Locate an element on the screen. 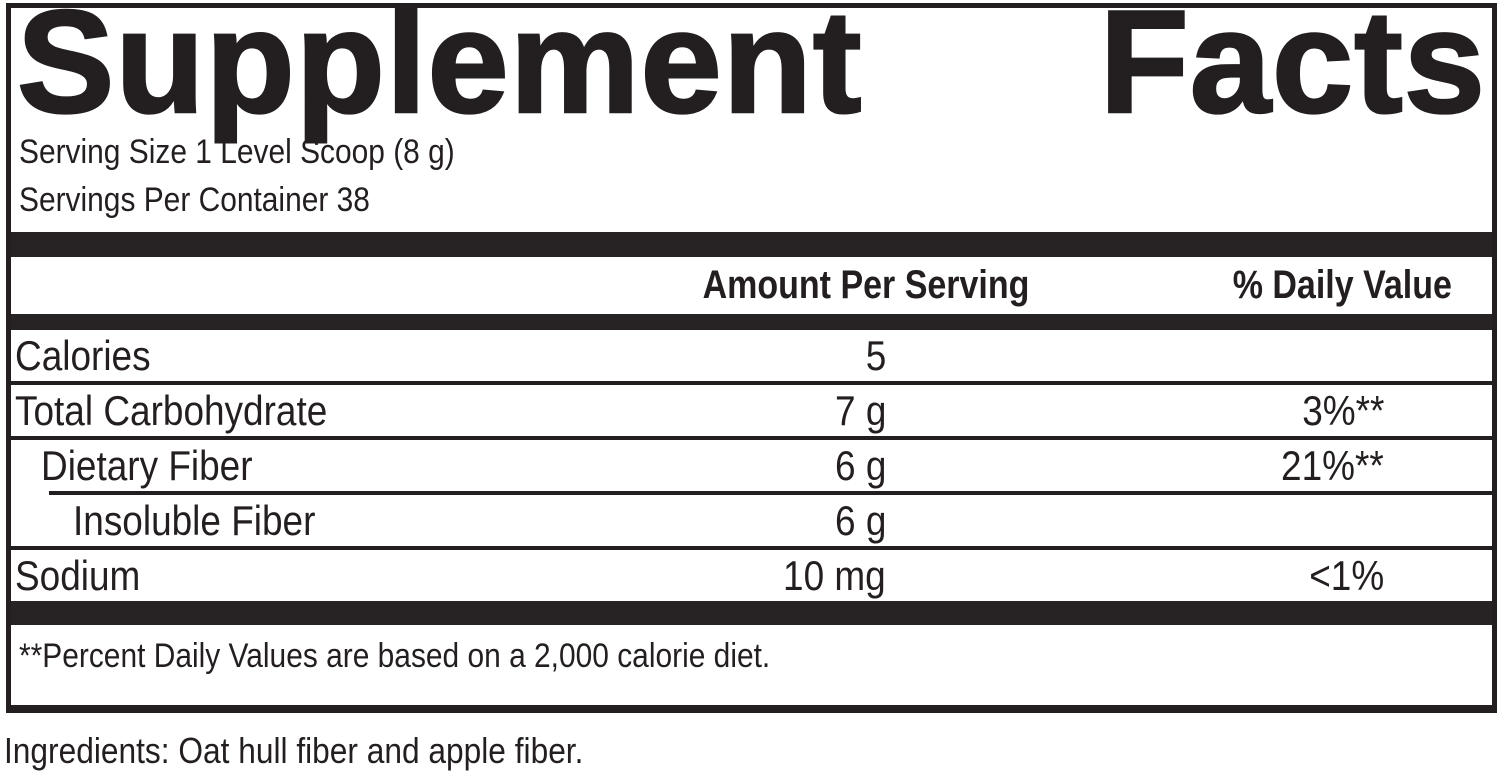 The width and height of the screenshot is (1500, 777). servings-per-container-line: Servings Per Container 38 is located at coordinates (751, 200).